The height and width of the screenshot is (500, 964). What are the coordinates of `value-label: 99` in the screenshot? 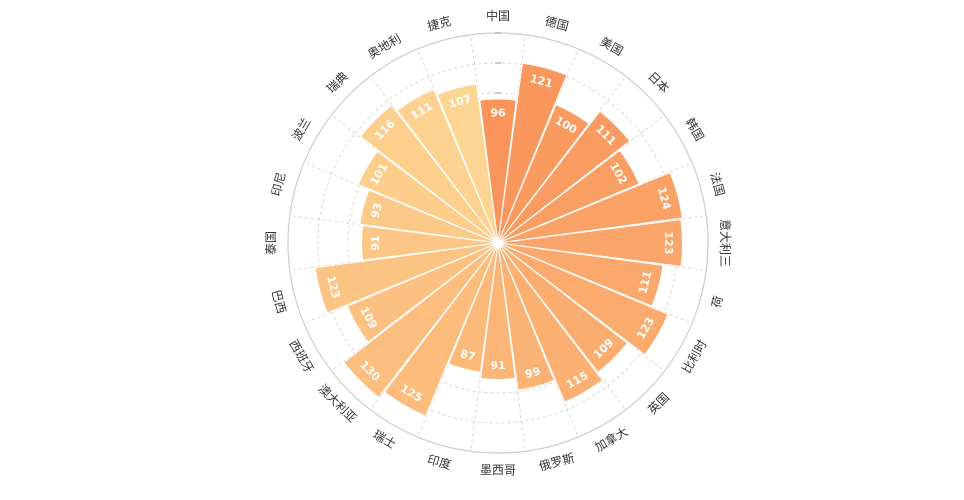 It's located at (533, 373).